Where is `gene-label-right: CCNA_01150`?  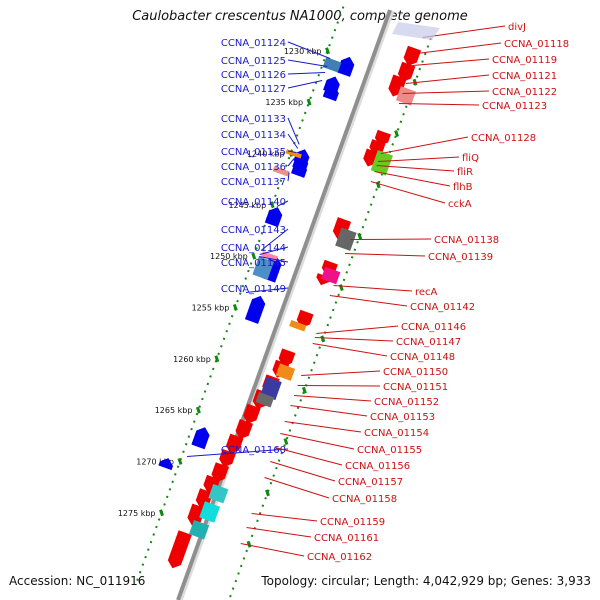 gene-label-right: CCNA_01150 is located at coordinates (415, 372).